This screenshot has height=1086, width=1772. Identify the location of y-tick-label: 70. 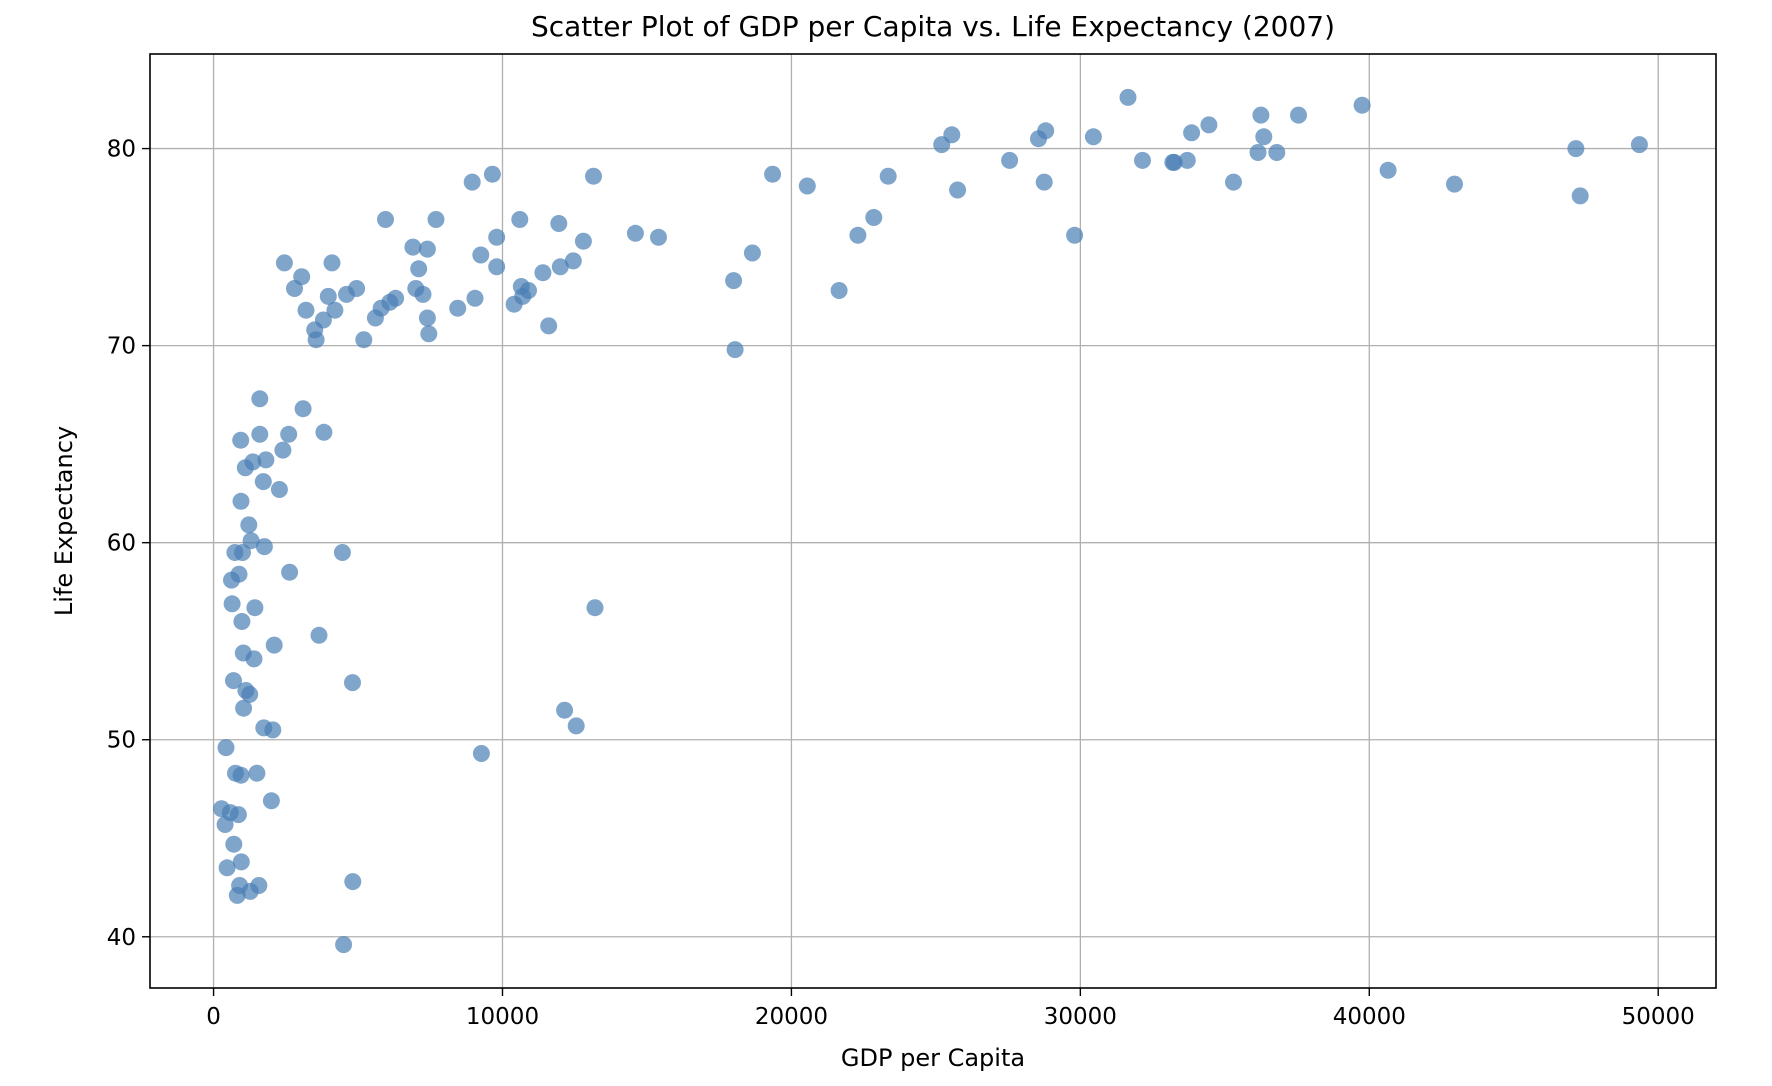
(121, 347).